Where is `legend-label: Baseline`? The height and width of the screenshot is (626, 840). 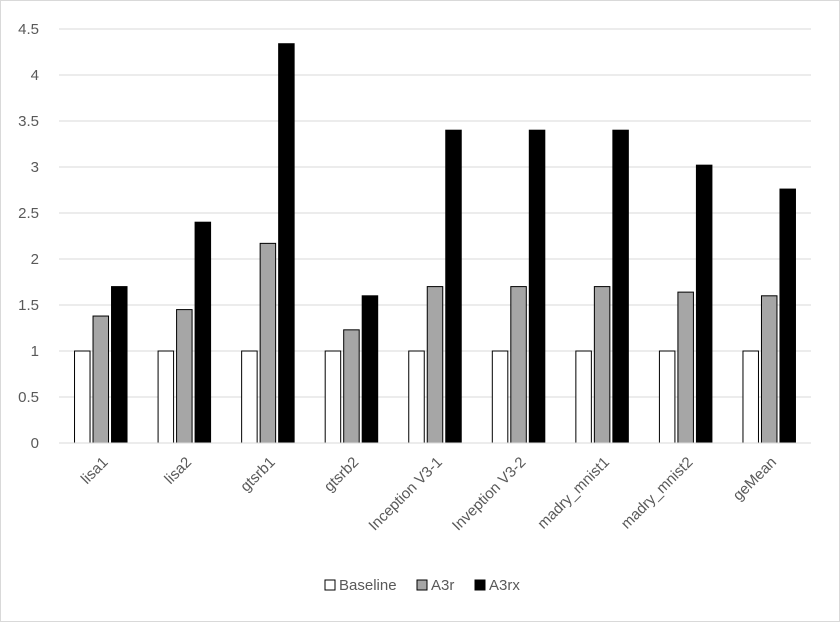
legend-label: Baseline is located at coordinates (368, 585).